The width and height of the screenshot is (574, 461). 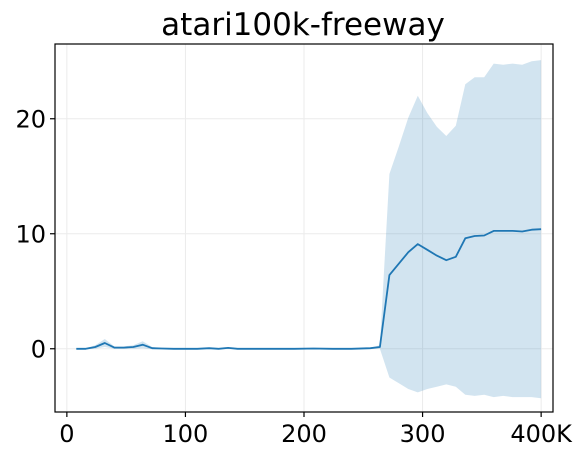 I want to click on y-tick-label-0: 0, so click(x=38, y=349).